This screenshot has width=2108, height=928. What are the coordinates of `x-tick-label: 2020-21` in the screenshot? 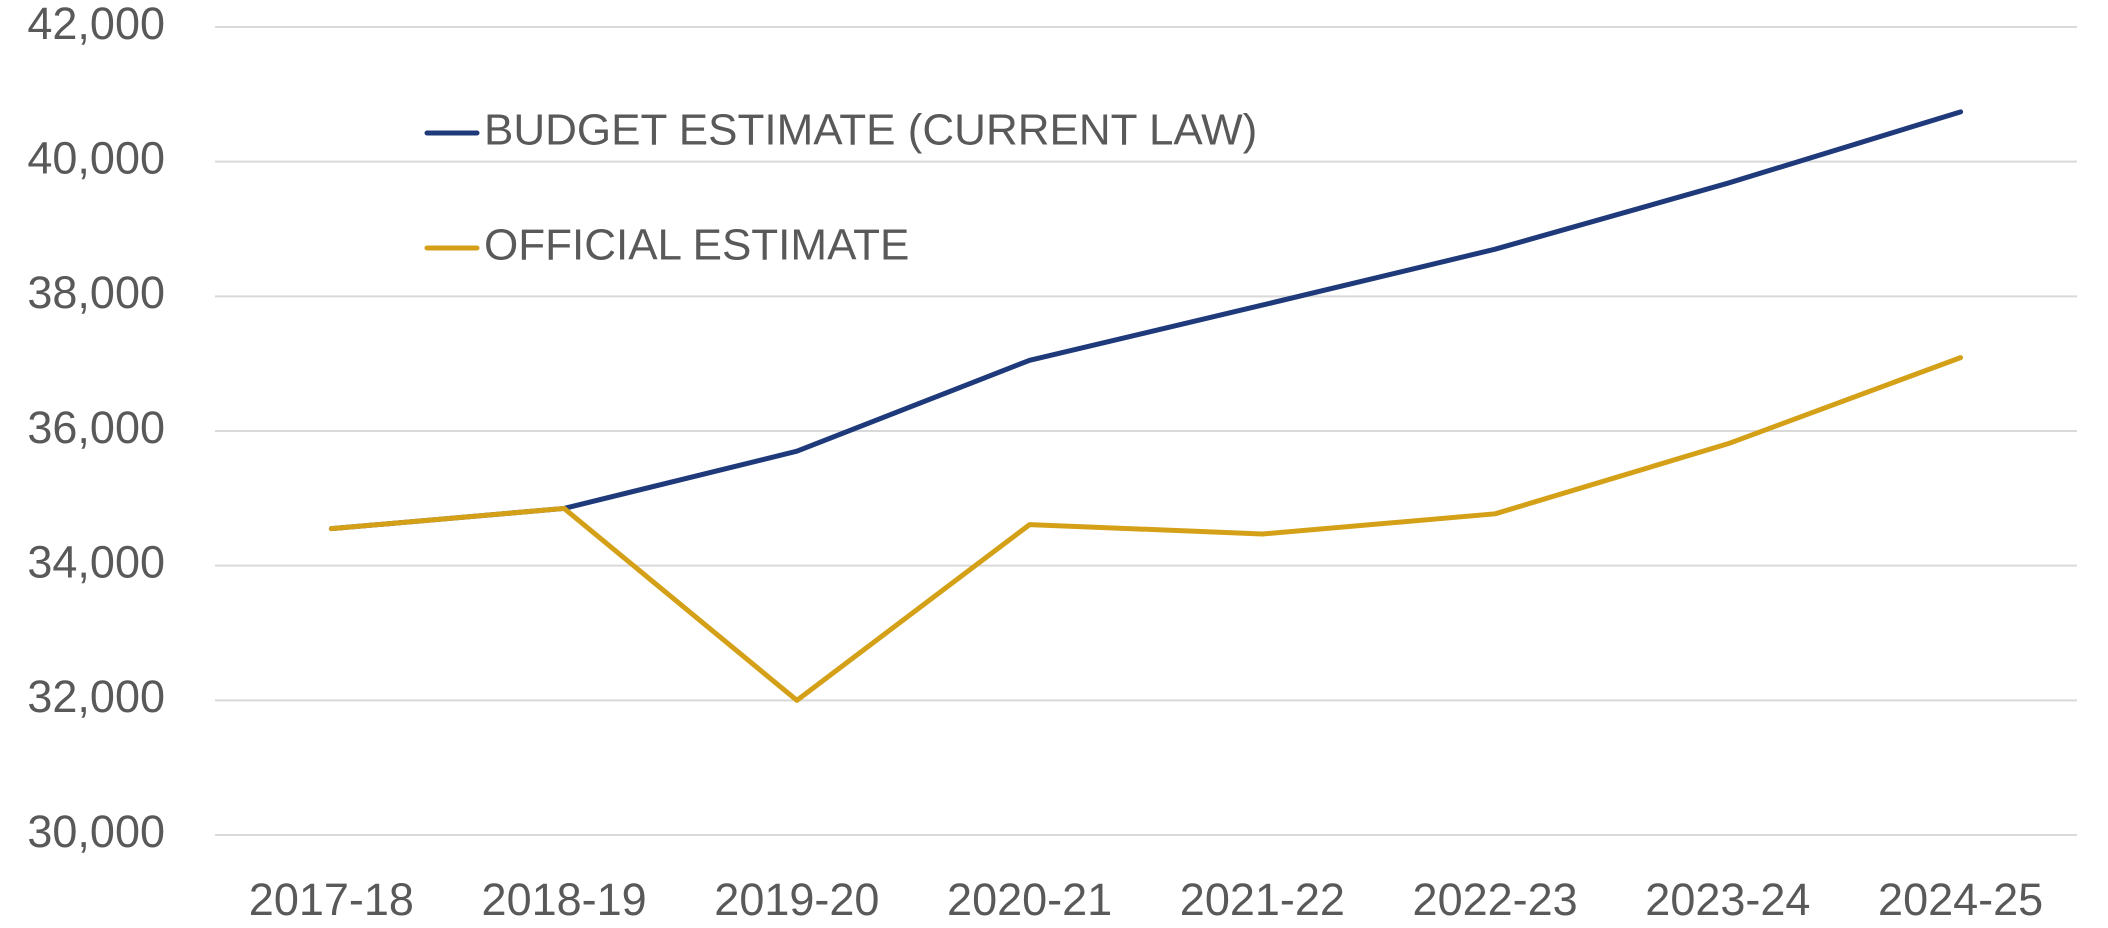 It's located at (1029, 899).